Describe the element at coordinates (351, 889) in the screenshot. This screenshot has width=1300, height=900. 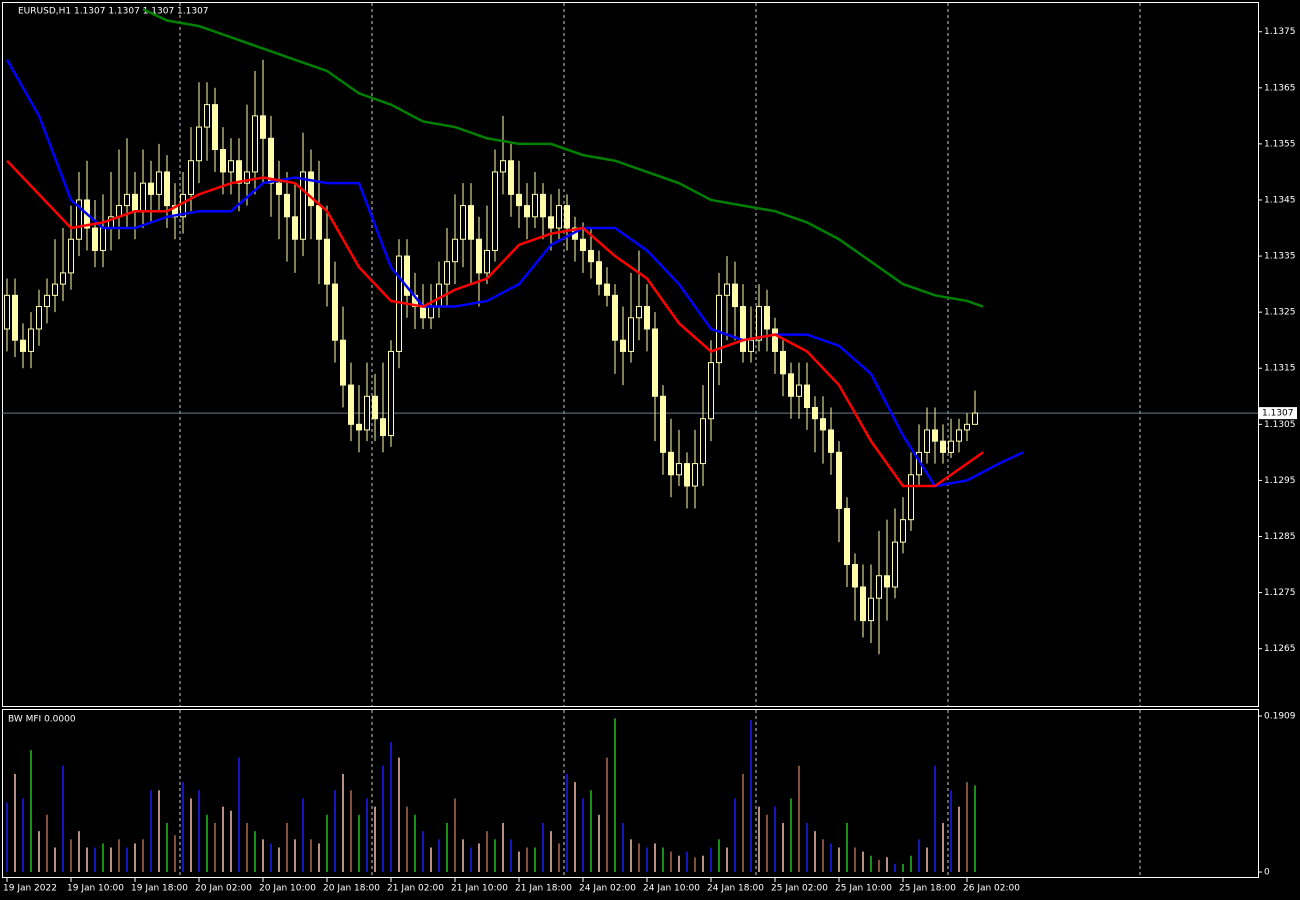
I see `x-tick-label: 20 Jan 18:00` at that location.